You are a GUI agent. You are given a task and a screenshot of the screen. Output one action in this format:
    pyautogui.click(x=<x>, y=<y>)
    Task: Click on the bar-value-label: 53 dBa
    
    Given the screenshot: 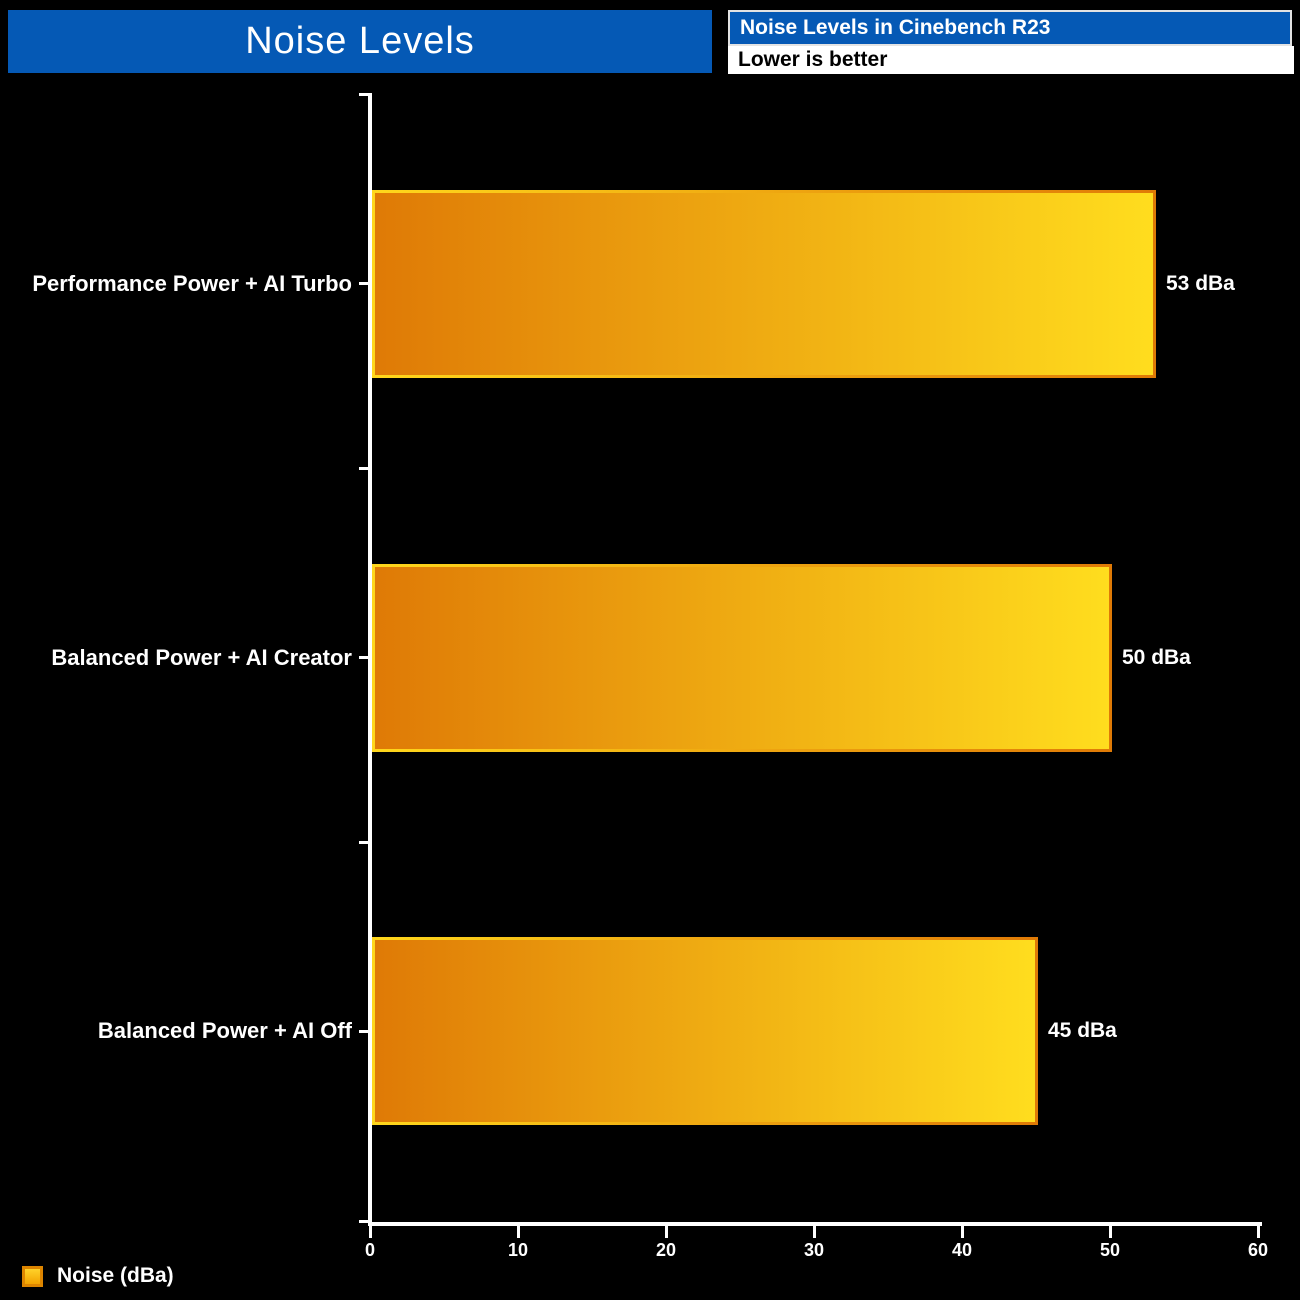 What is the action you would take?
    pyautogui.click(x=1200, y=283)
    